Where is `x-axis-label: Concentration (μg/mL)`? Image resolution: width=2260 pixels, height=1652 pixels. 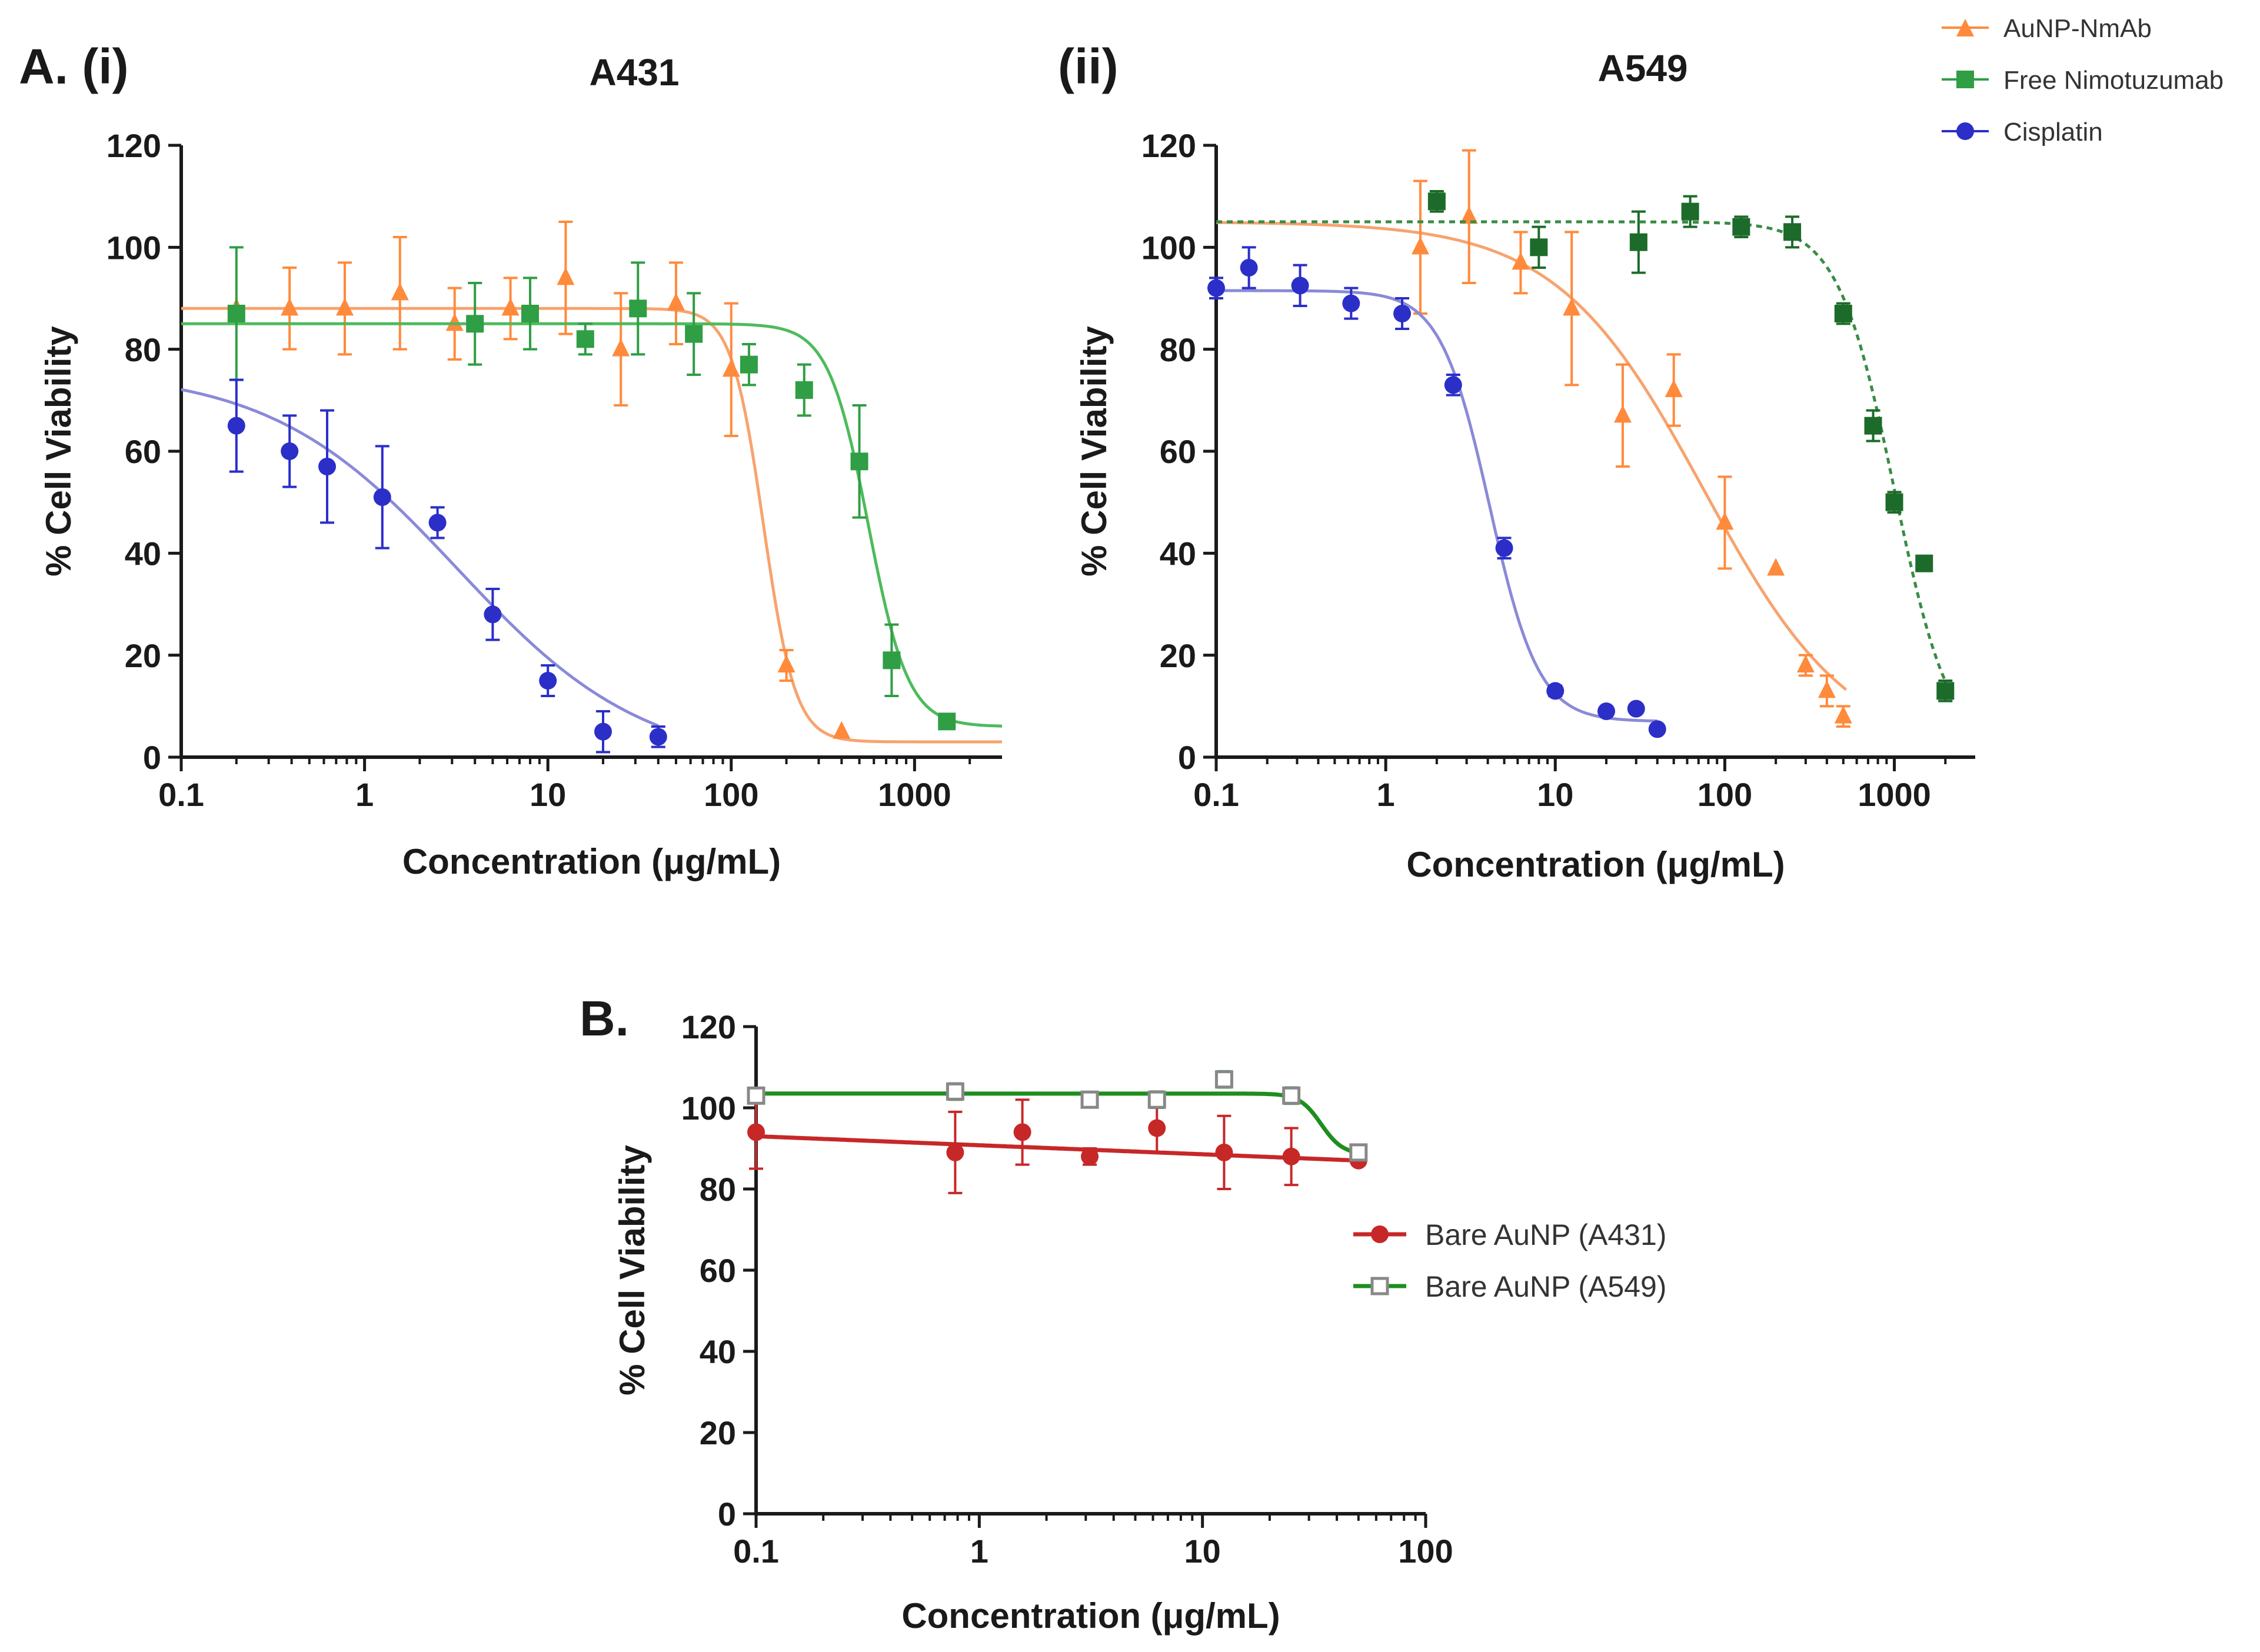 x-axis-label: Concentration (μg/mL) is located at coordinates (592, 861).